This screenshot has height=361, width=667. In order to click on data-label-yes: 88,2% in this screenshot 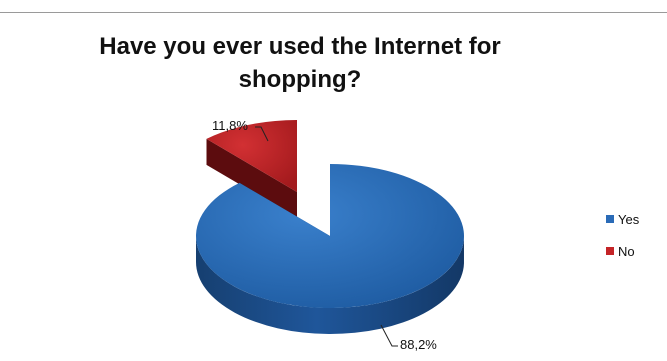, I will do `click(418, 344)`.